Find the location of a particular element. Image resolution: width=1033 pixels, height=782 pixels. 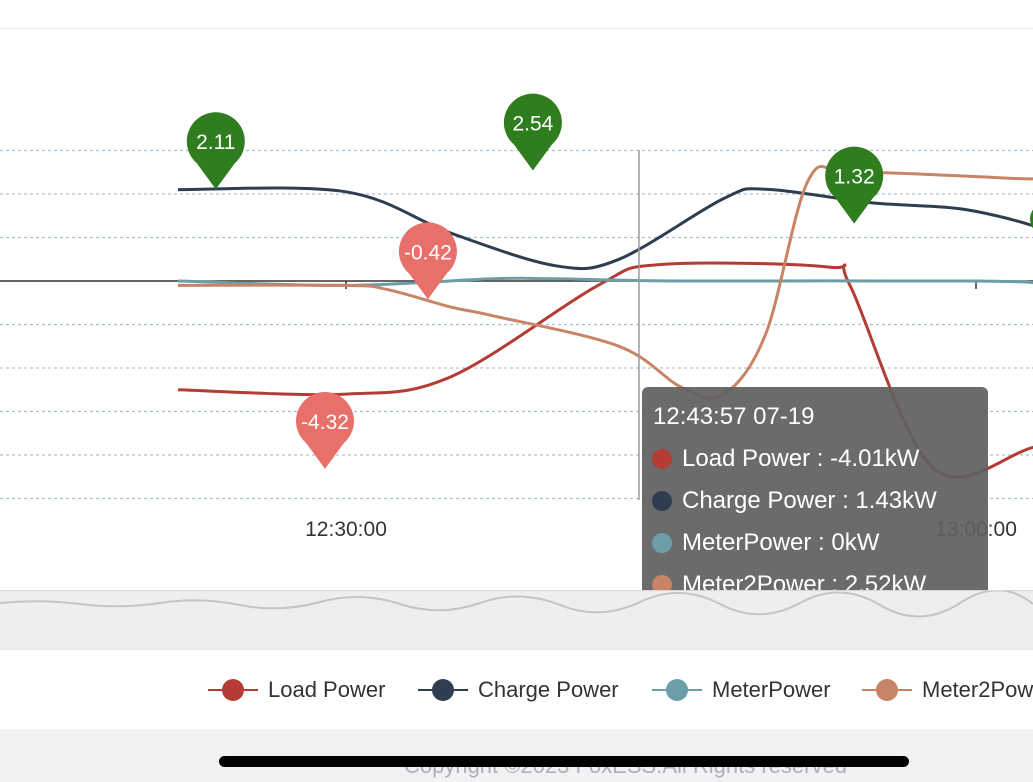

tooltip-row-text: Load Power : -4.01kW is located at coordinates (801, 458).